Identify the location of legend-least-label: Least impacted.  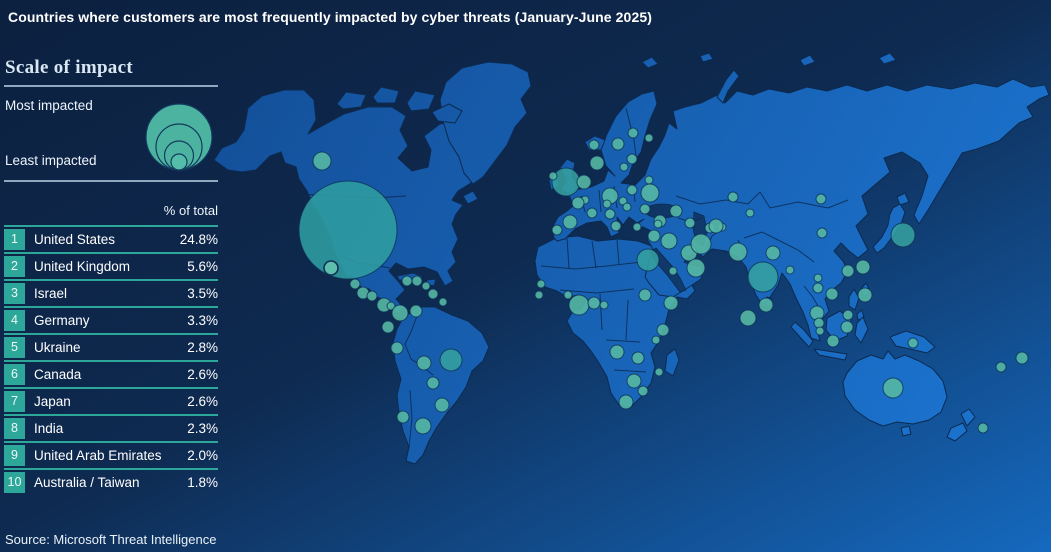
(51, 160).